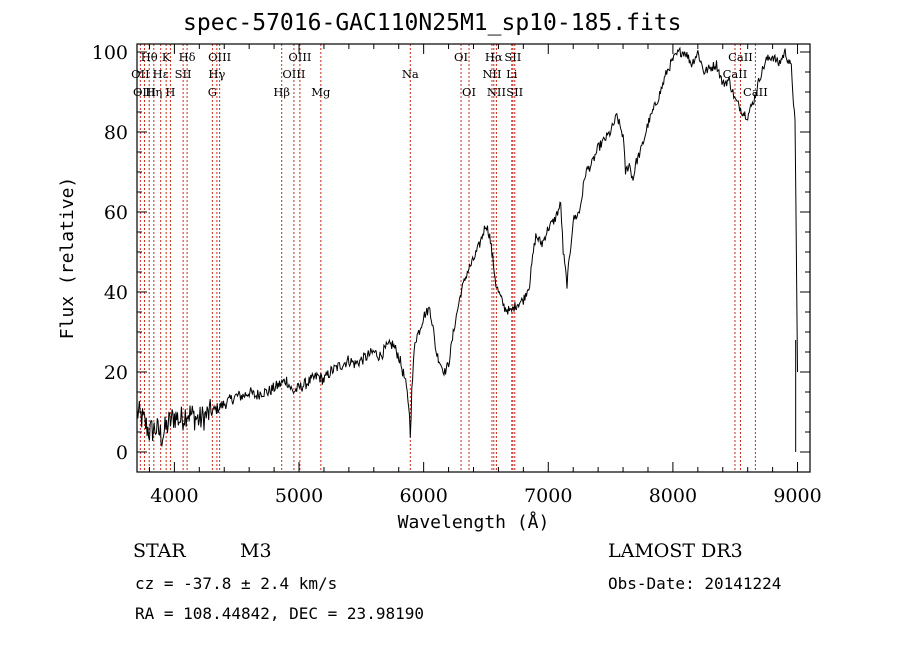 The height and width of the screenshot is (649, 900). Describe the element at coordinates (116, 213) in the screenshot. I see `y-tick-label: 60` at that location.